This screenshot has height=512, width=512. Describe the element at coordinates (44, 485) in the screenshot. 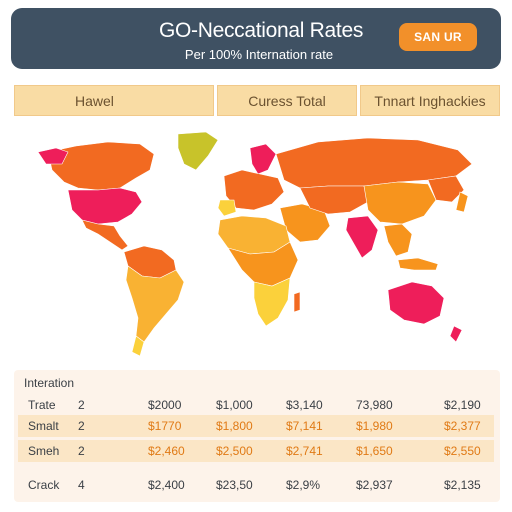

I see `row-label: Crack` at that location.